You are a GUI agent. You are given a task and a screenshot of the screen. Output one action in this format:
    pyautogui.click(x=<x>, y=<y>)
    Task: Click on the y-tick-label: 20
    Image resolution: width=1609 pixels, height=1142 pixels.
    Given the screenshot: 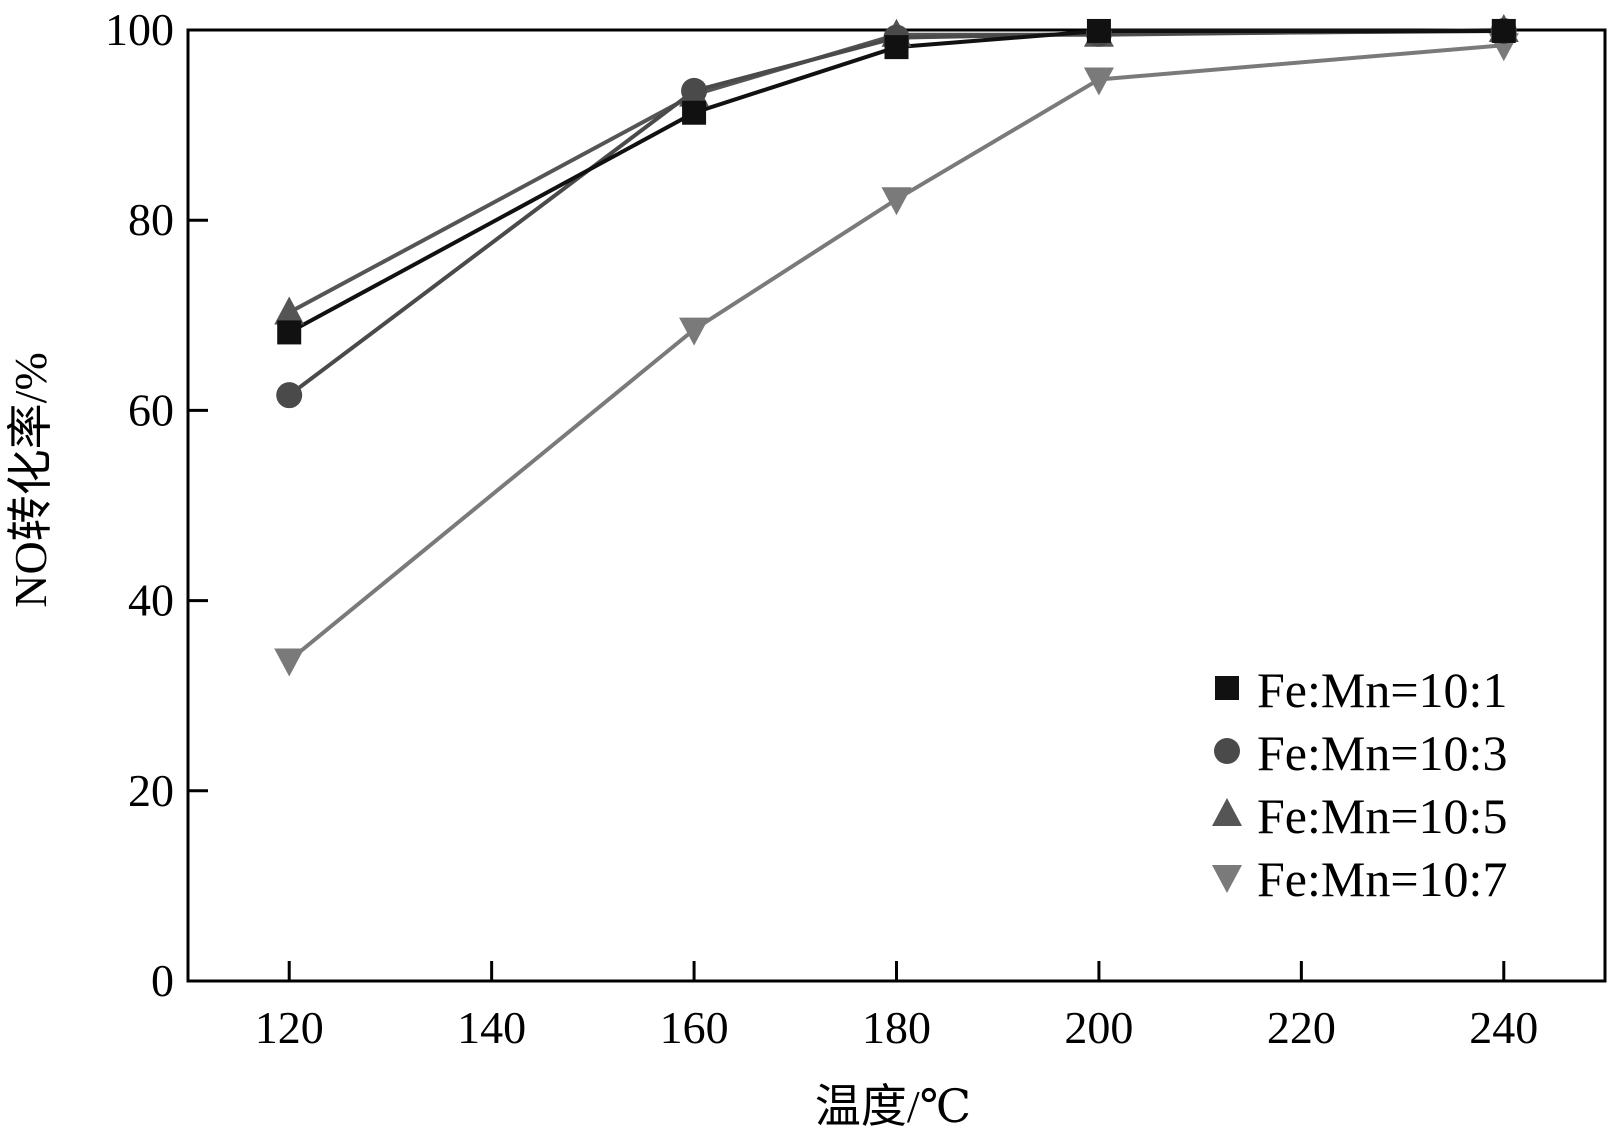 What is the action you would take?
    pyautogui.click(x=151, y=790)
    